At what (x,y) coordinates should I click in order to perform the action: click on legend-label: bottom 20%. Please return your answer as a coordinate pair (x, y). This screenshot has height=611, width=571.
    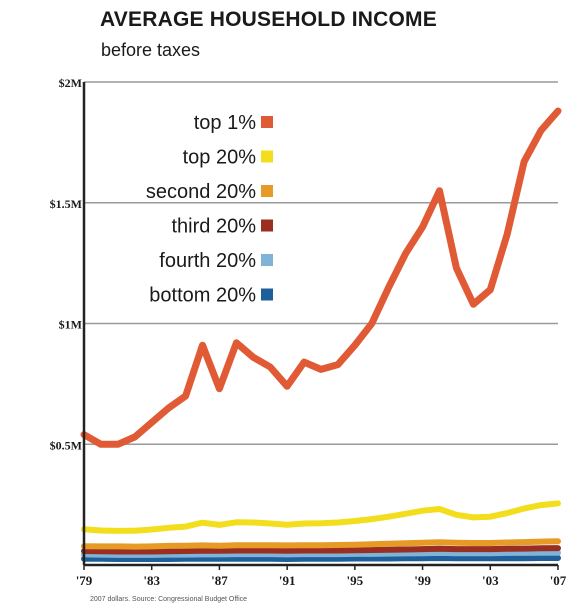
    Looking at the image, I should click on (202, 296).